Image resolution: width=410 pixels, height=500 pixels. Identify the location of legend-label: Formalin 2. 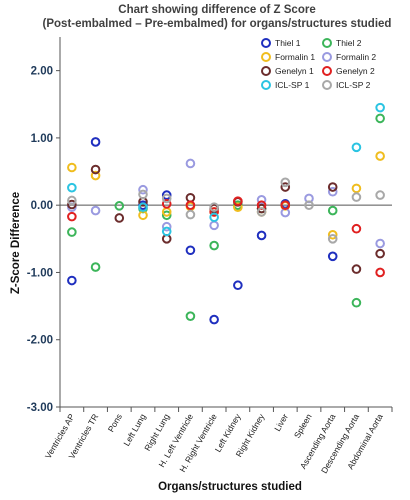
(356, 57).